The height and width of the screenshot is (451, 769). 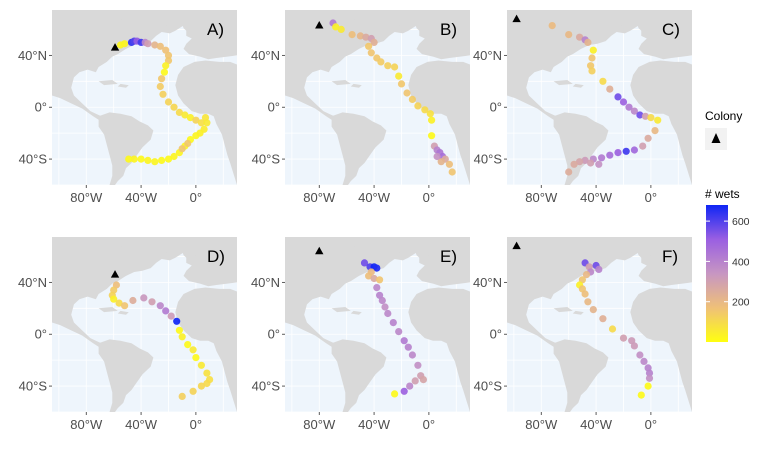 I want to click on map-panel: B) 80°W 40°W 0° 40°N 0° 40°S, so click(x=360, y=107).